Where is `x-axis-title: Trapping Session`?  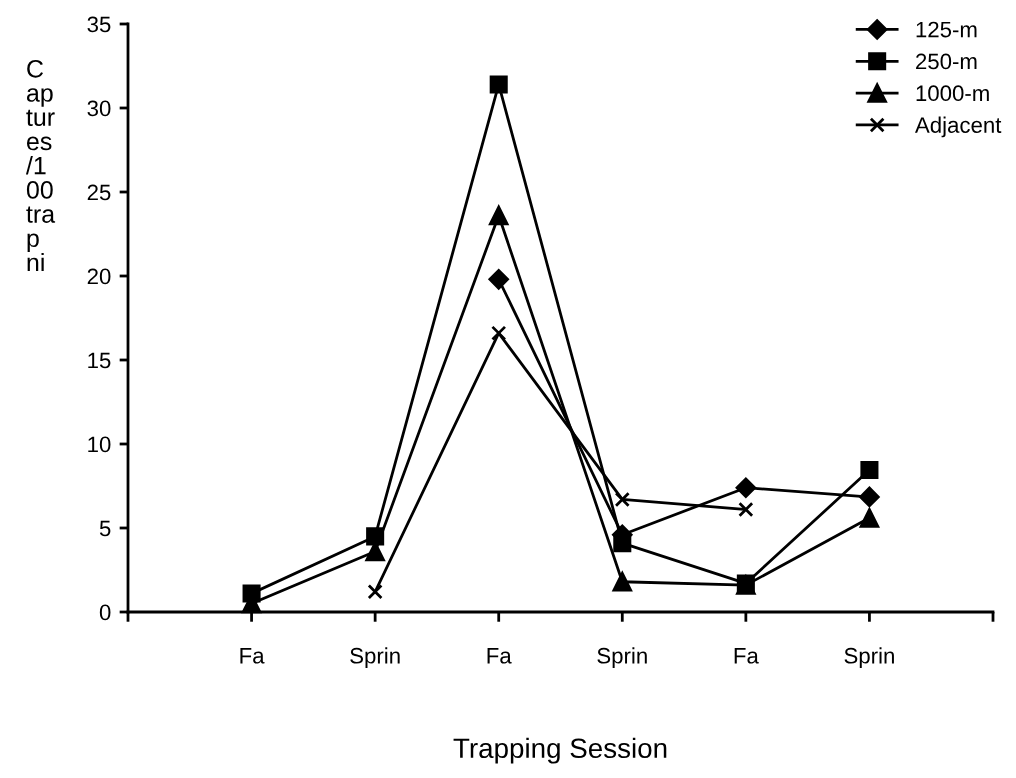
x-axis-title: Trapping Session is located at coordinates (560, 750).